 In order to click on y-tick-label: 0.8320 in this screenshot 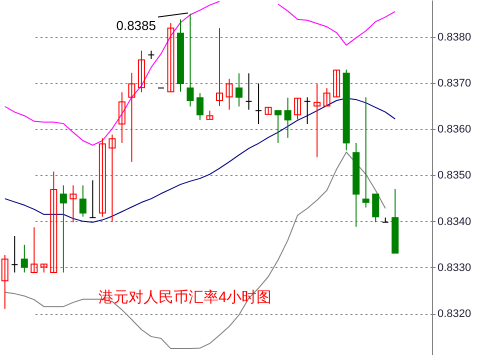, I will do `click(455, 314)`.